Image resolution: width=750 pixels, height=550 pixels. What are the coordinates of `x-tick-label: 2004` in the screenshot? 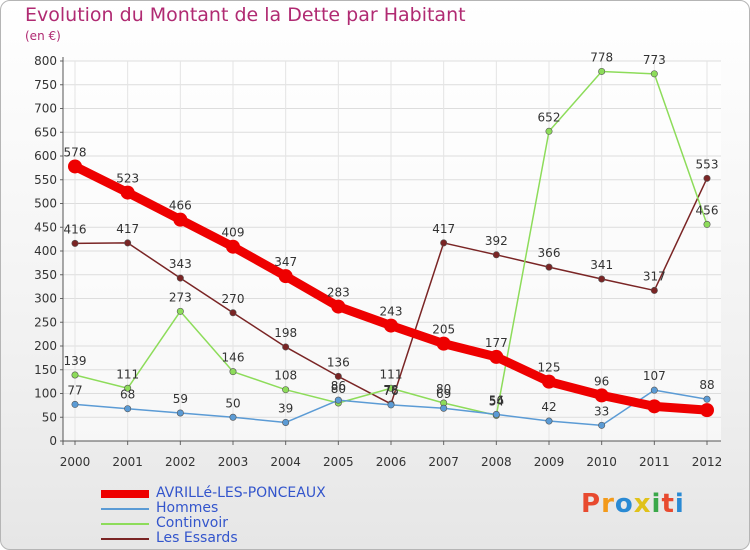 It's located at (285, 462).